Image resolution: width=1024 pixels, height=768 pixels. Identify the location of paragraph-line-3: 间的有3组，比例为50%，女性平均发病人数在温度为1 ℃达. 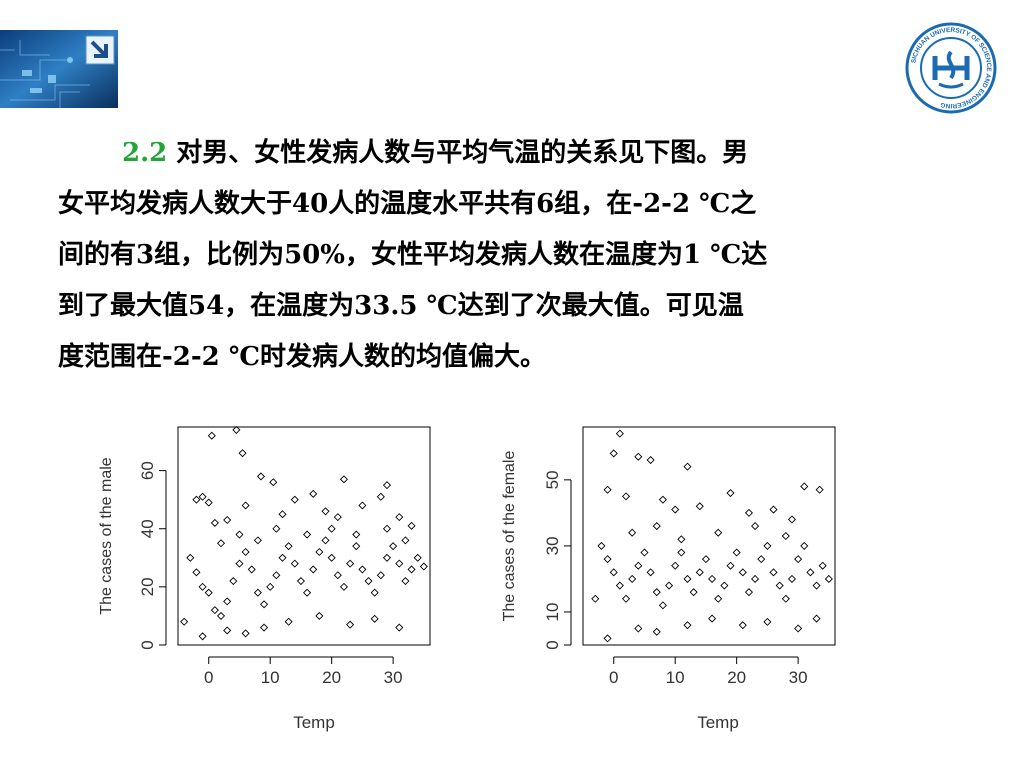
(413, 255).